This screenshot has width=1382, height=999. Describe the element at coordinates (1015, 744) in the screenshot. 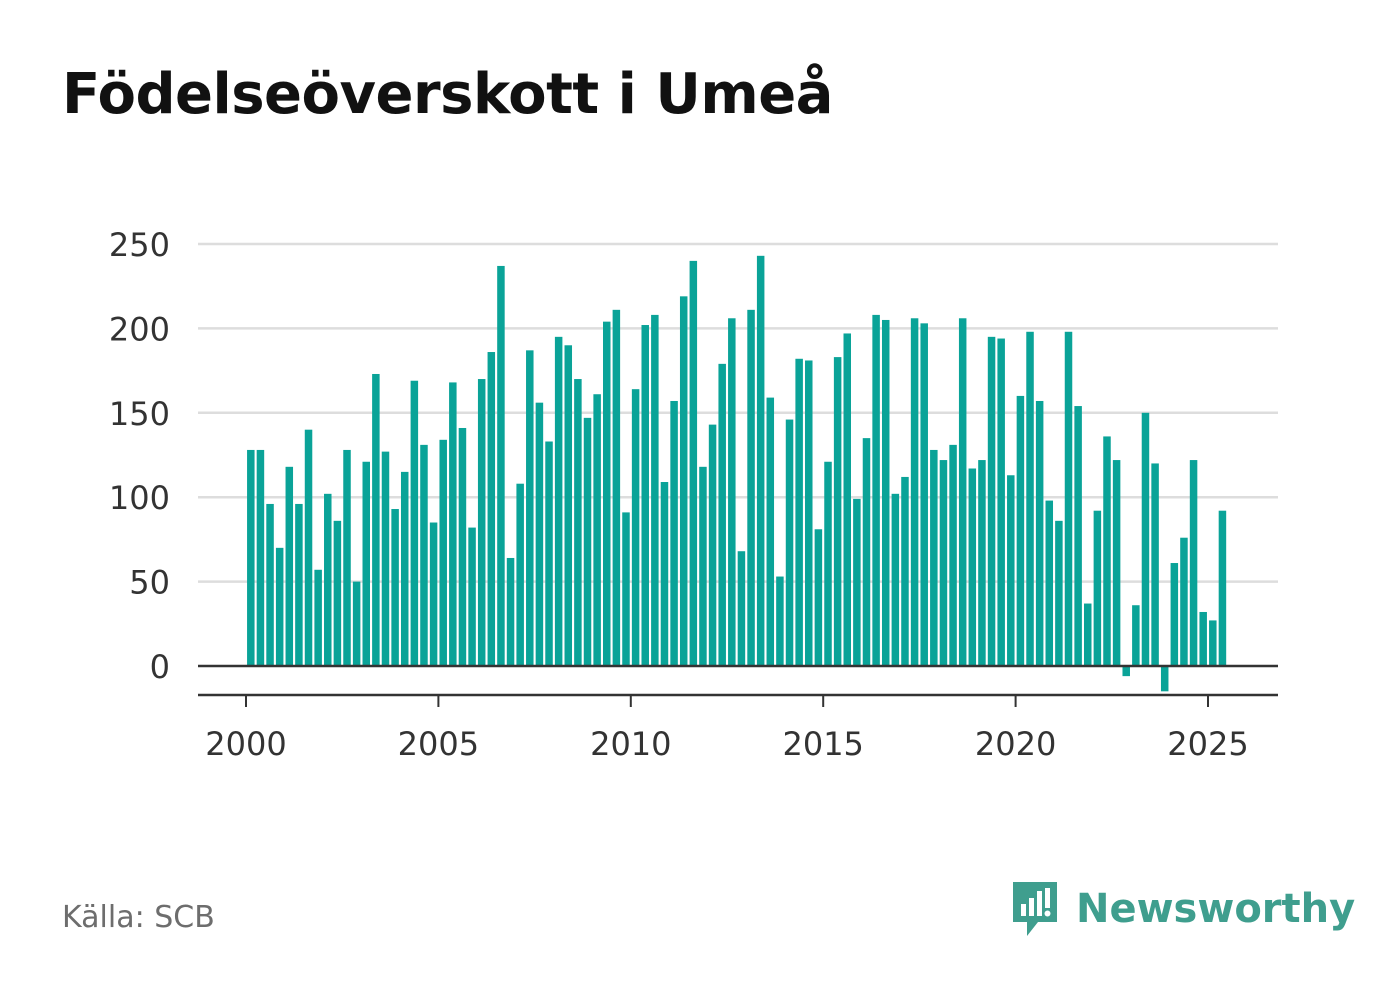

I see `x-tick-label: 2020` at that location.